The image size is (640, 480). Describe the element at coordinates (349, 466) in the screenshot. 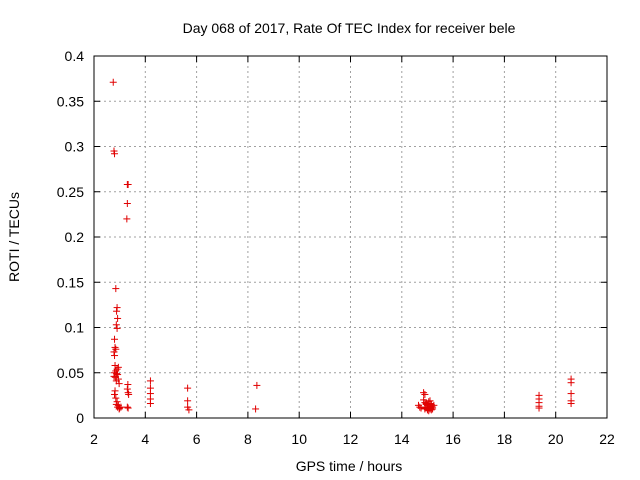

I see `x-axis-label: GPS time / hours` at that location.